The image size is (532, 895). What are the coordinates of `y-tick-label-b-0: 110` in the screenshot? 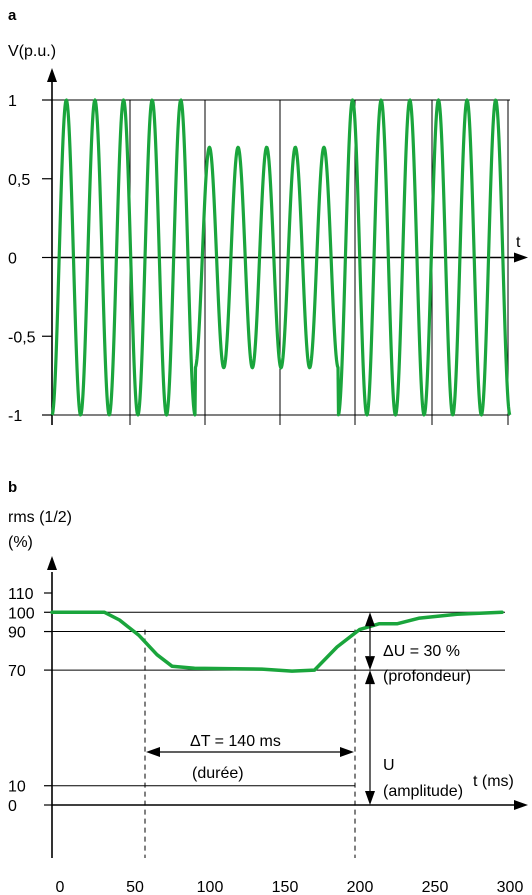 It's located at (21, 594).